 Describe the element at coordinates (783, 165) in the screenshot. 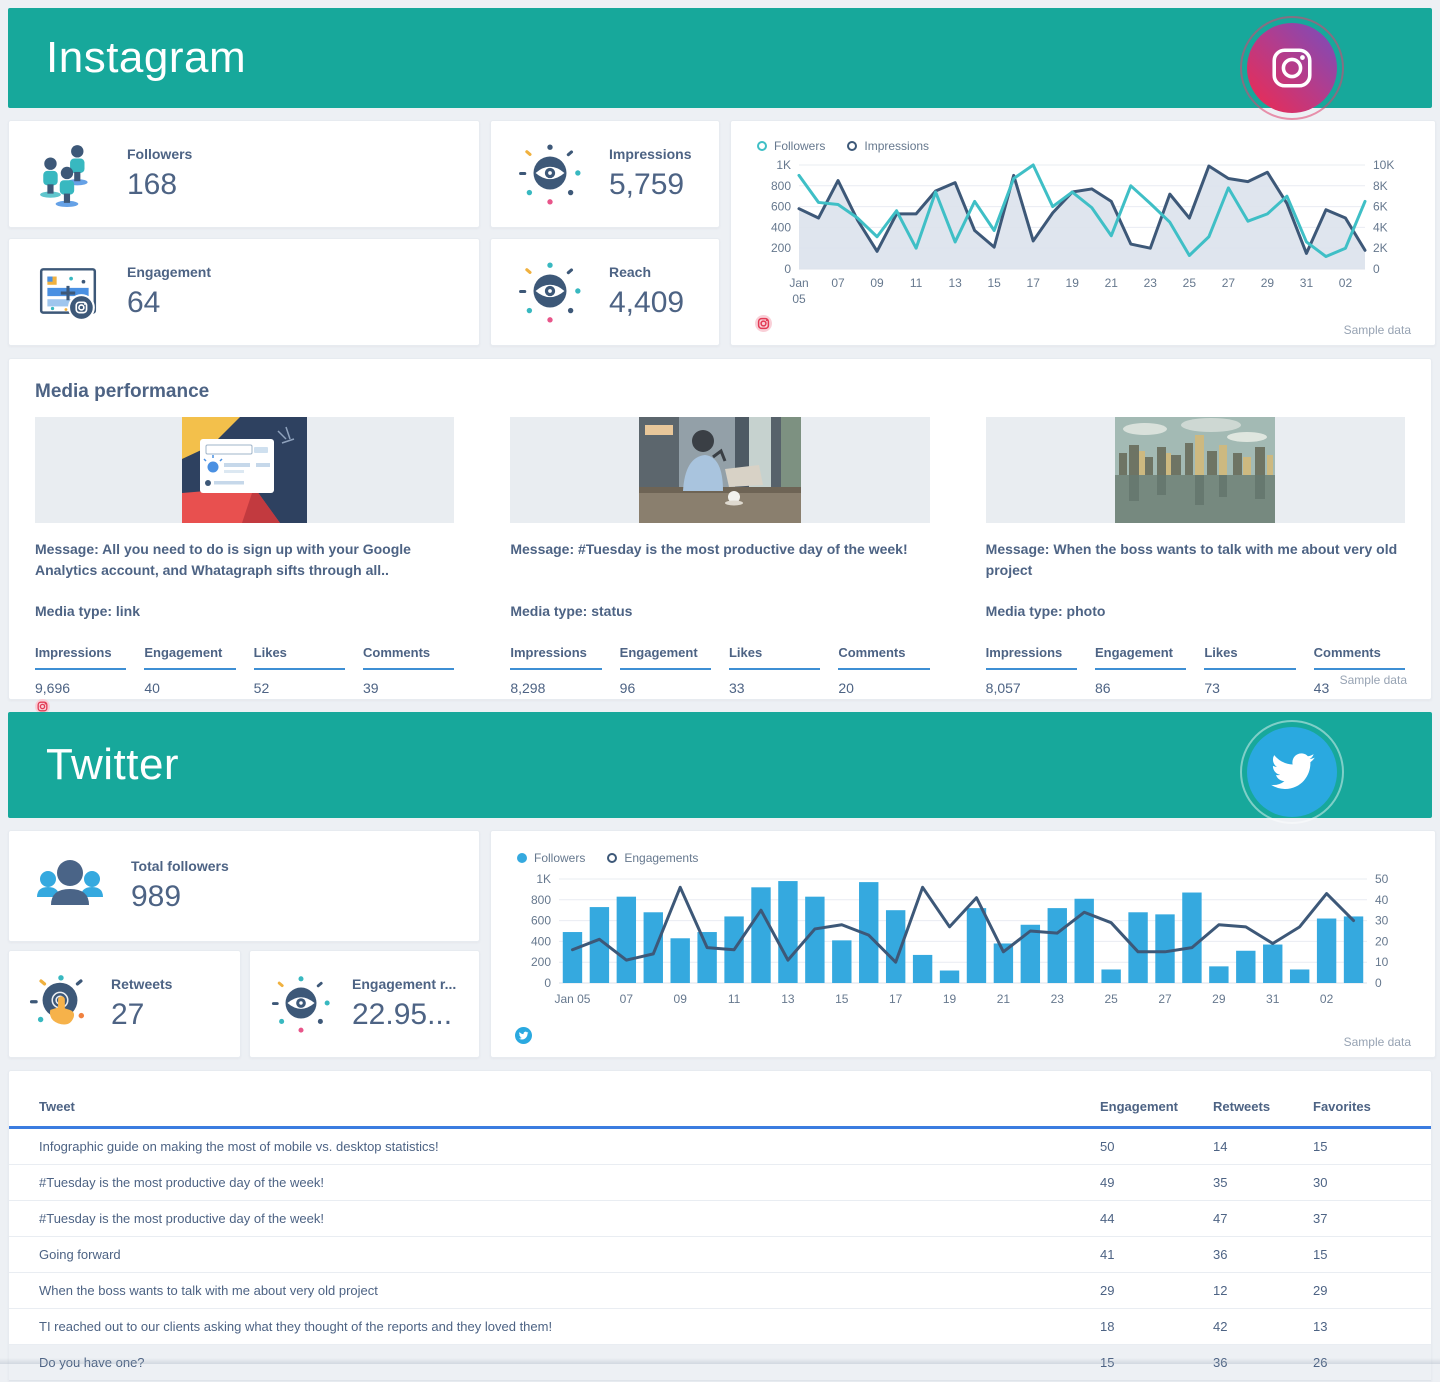

I see `svg-text: 1K` at that location.